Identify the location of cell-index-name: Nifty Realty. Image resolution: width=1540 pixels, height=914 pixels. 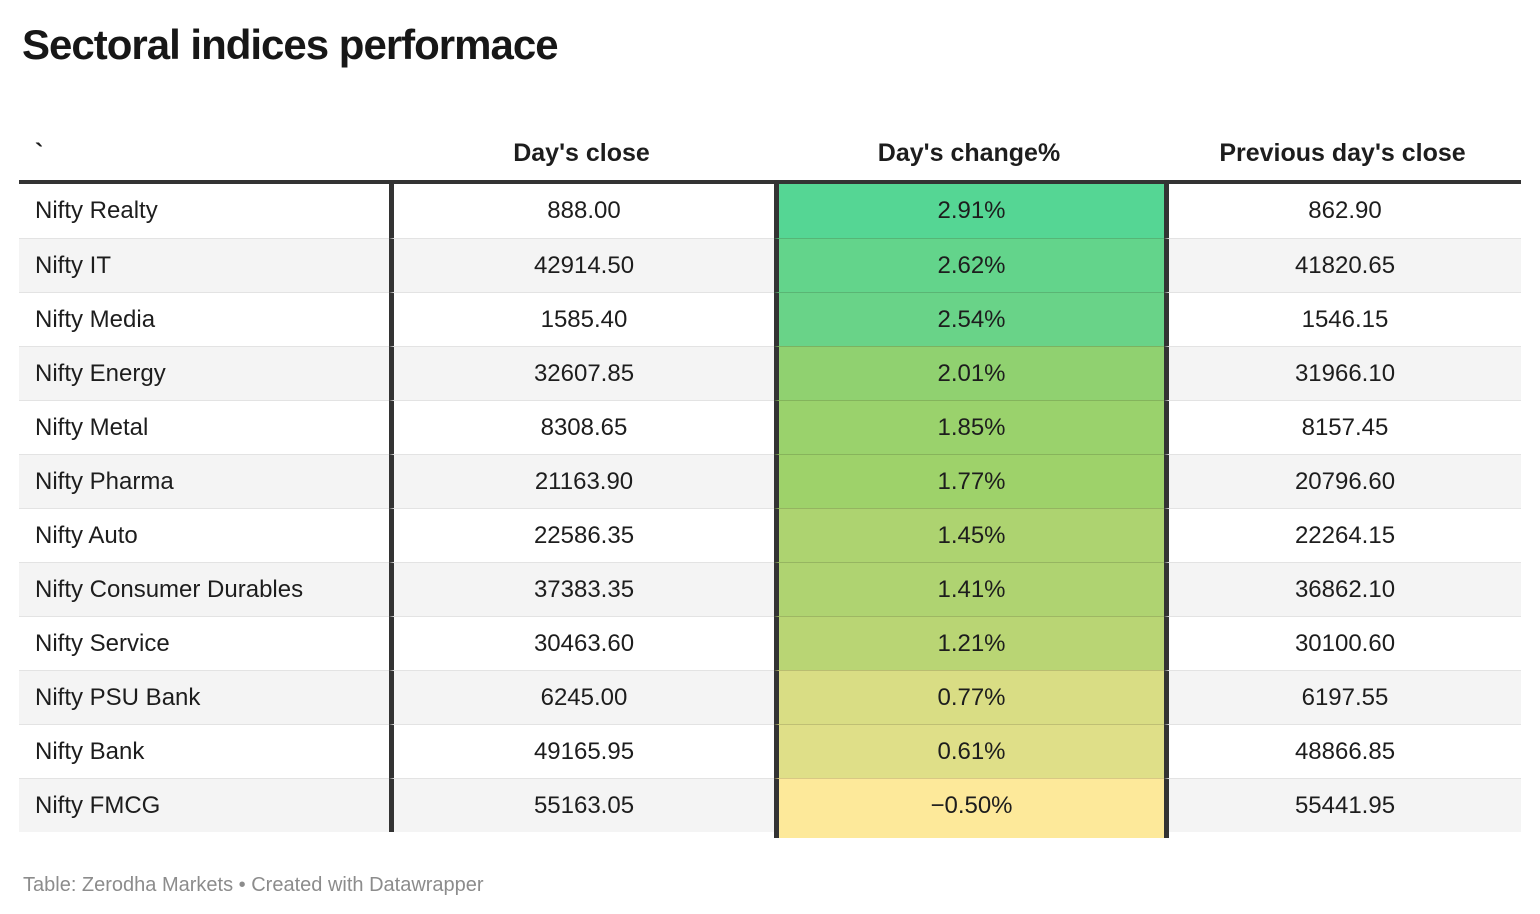
(204, 211).